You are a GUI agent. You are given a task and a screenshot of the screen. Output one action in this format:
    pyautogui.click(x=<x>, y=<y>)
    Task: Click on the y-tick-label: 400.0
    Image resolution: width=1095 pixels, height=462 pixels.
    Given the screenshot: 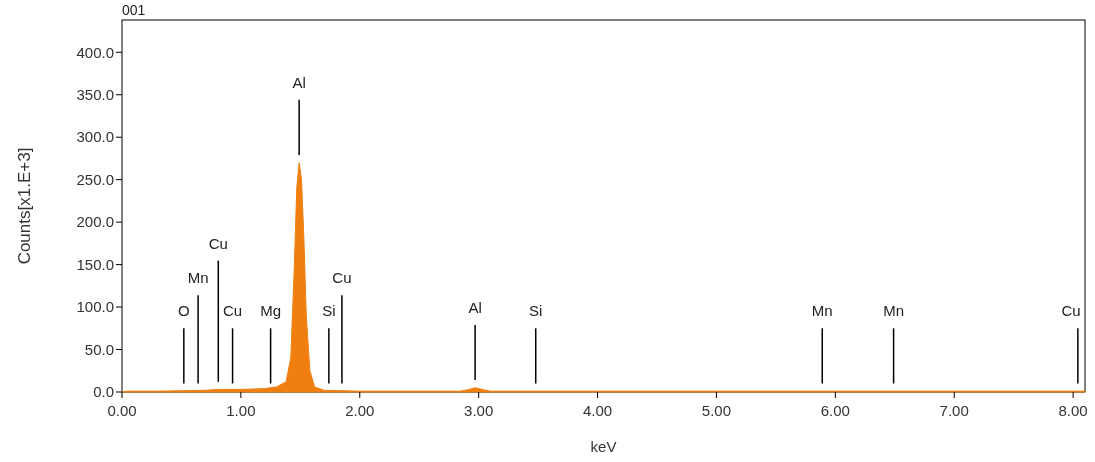 What is the action you would take?
    pyautogui.click(x=95, y=52)
    